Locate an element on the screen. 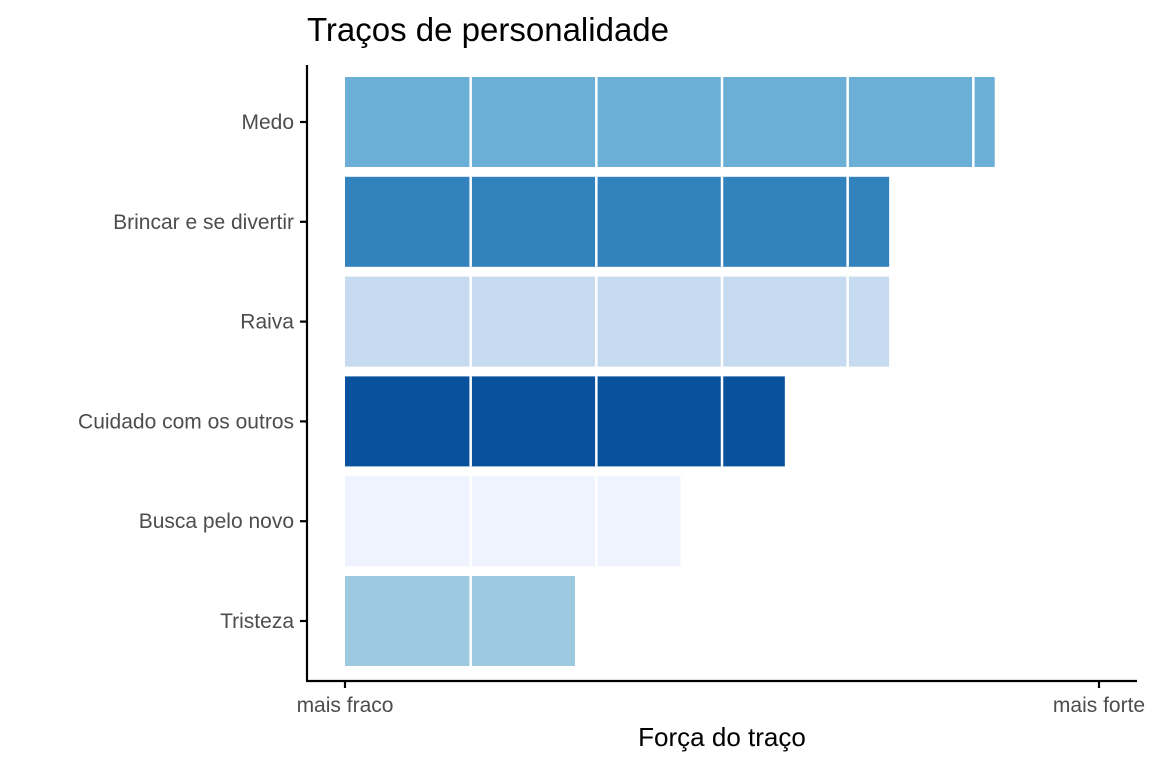  bar-raiva is located at coordinates (617, 321).